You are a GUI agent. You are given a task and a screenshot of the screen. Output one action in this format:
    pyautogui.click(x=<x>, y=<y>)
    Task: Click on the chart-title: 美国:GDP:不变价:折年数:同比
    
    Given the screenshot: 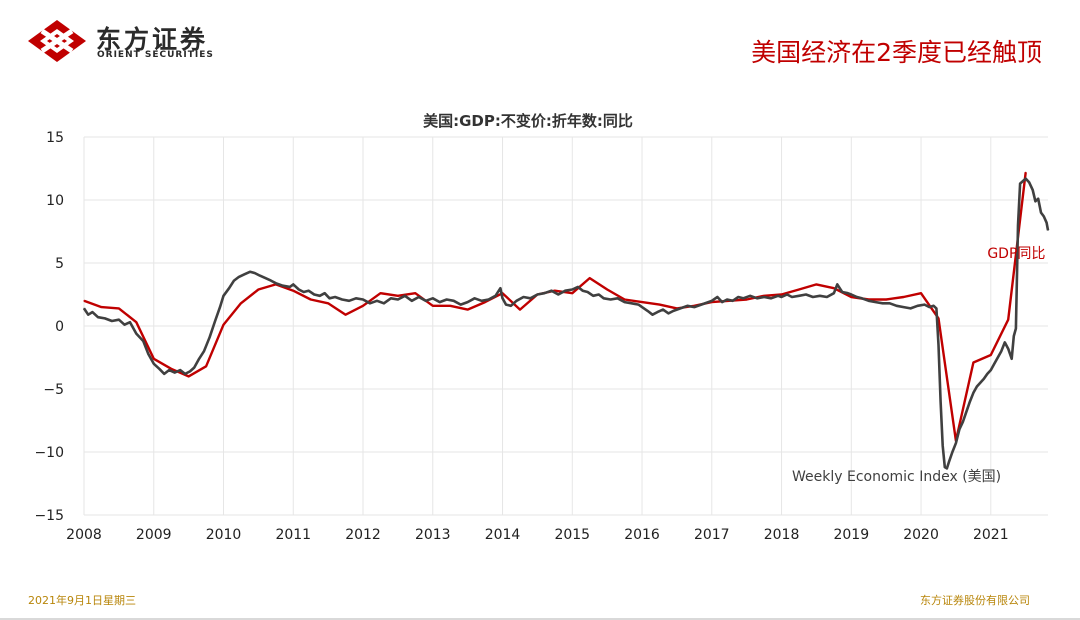 What is the action you would take?
    pyautogui.click(x=528, y=121)
    